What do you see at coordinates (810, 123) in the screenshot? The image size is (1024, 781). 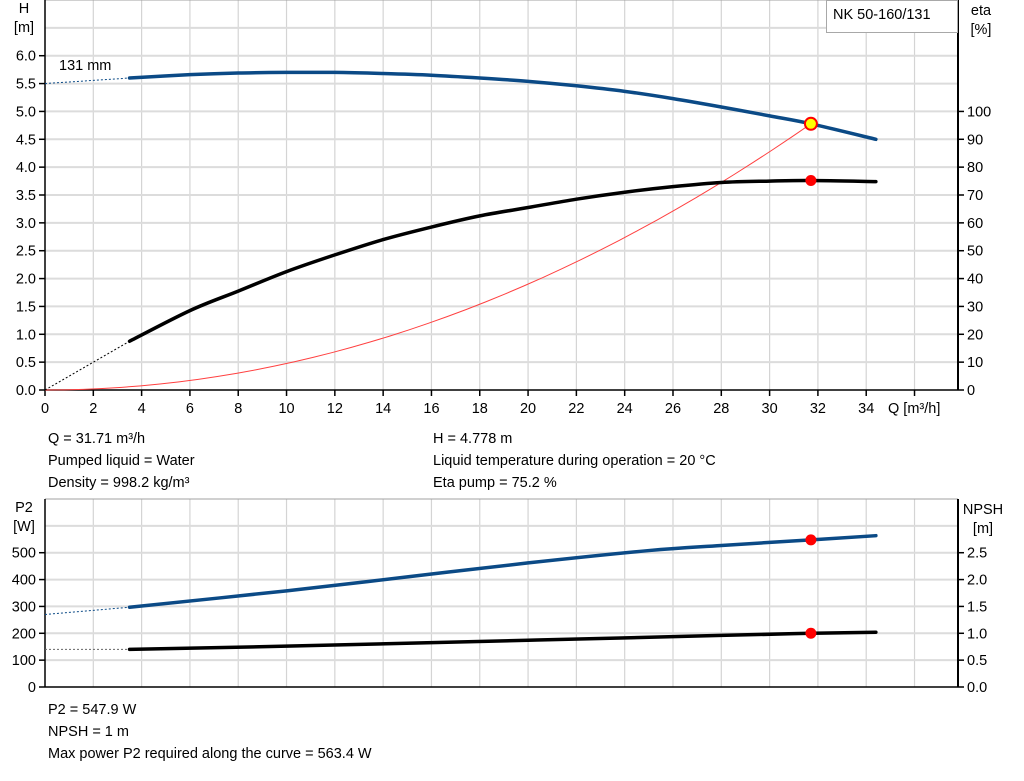 I see `duty-point-h` at bounding box center [810, 123].